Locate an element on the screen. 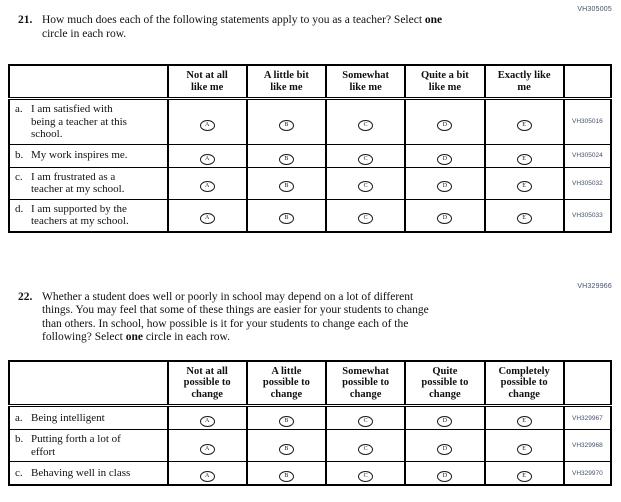 This screenshot has width=621, height=502. question-text-line: circle in each row. is located at coordinates (242, 35).